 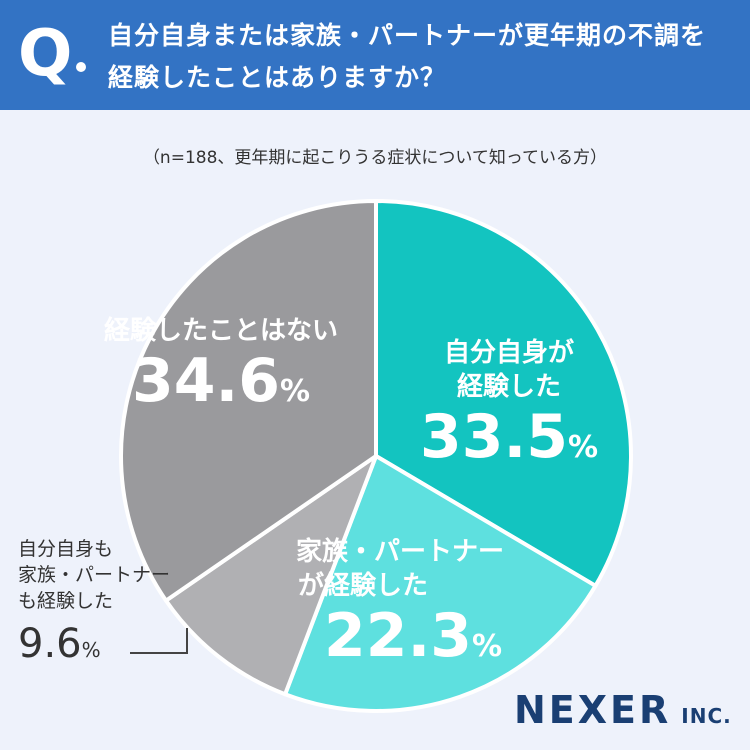 What do you see at coordinates (593, 710) in the screenshot?
I see `logo-main: NEXER` at bounding box center [593, 710].